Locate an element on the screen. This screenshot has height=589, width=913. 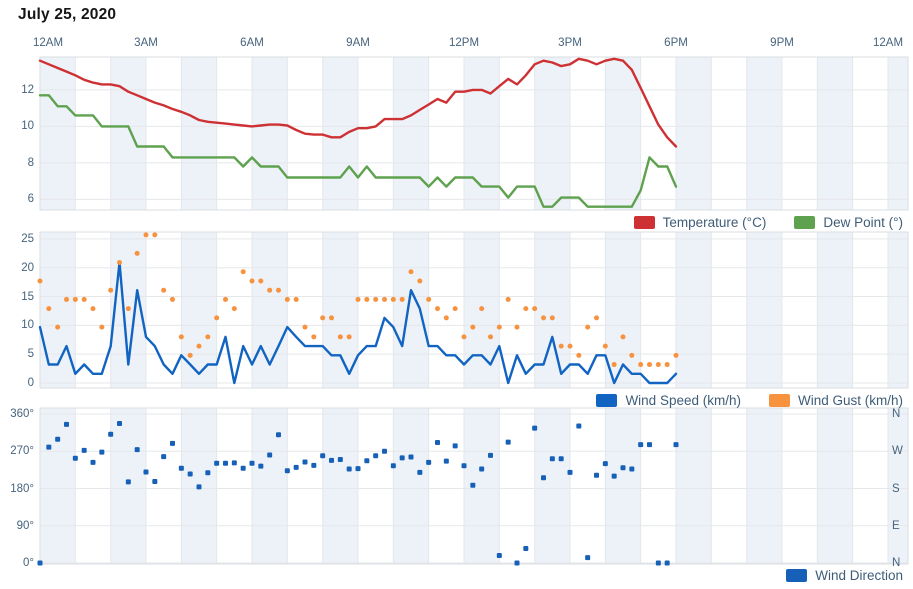
compass-label-w1: W is located at coordinates (897, 451).